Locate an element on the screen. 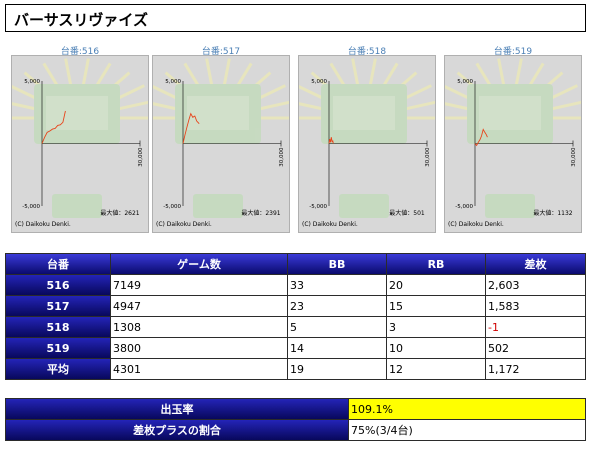  col-header-machine: 台番 is located at coordinates (58, 264).